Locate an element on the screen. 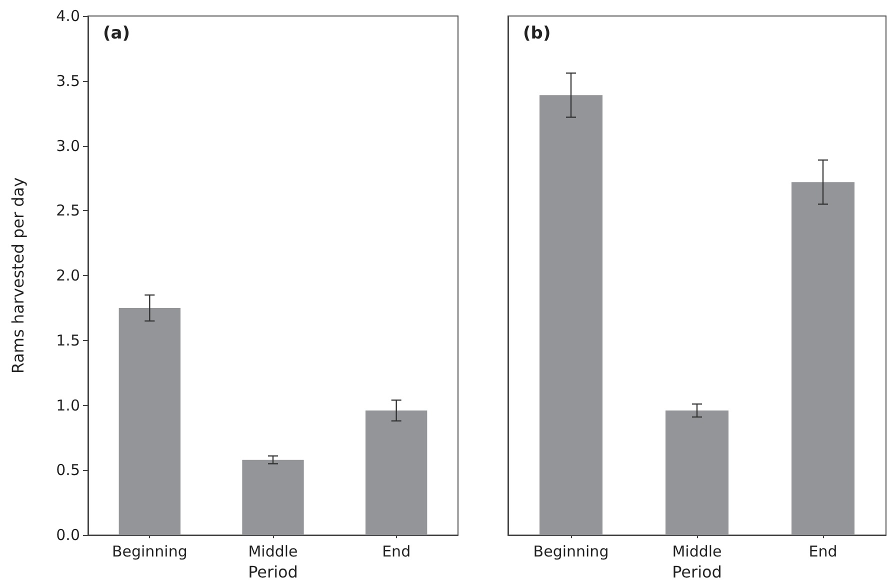  y-tick-label: 2.5 is located at coordinates (68, 211).